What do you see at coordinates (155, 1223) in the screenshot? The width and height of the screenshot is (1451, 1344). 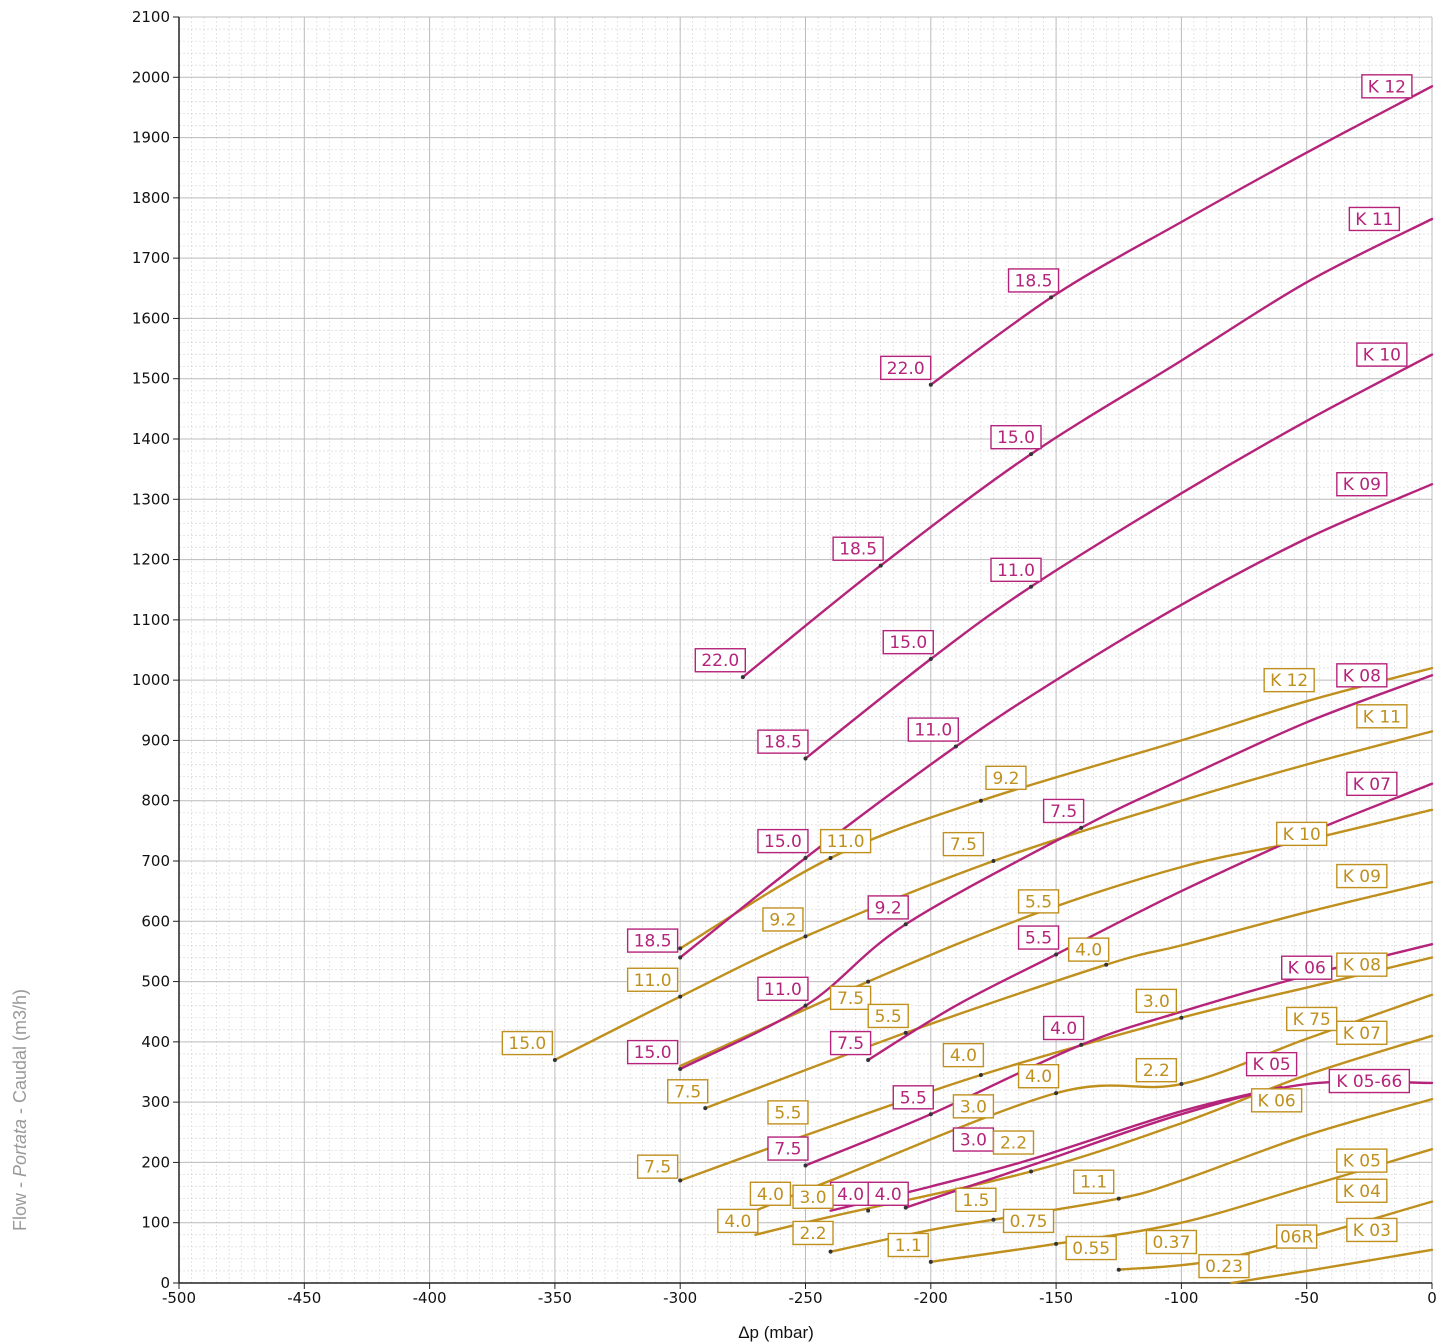 I see `y-tick-label: 100` at bounding box center [155, 1223].